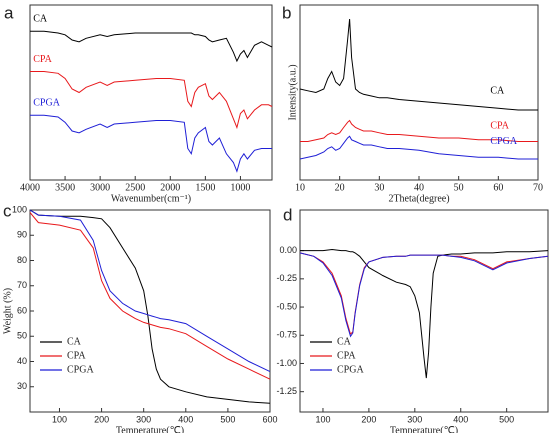  What do you see at coordinates (340, 187) in the screenshot?
I see `x-tick-label: 20` at bounding box center [340, 187].